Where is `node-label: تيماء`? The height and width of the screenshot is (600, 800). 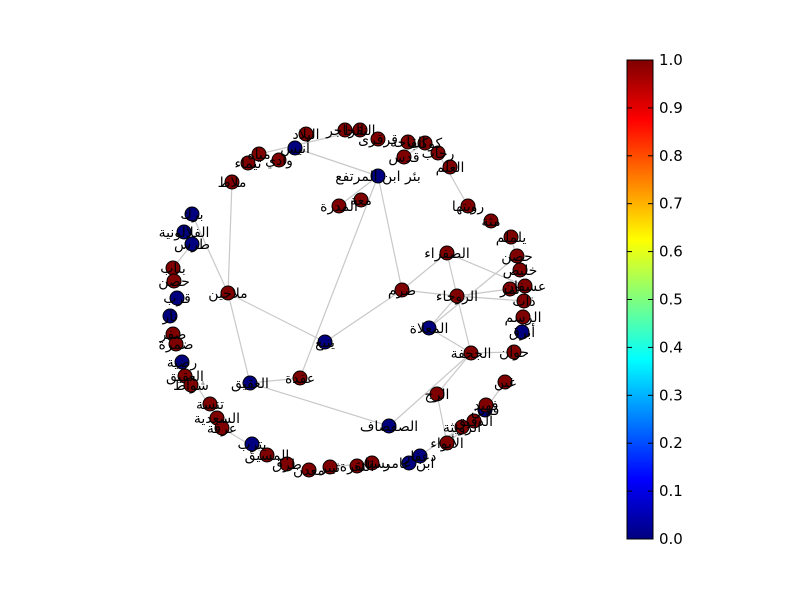 node-label: تيماء is located at coordinates (247, 164).